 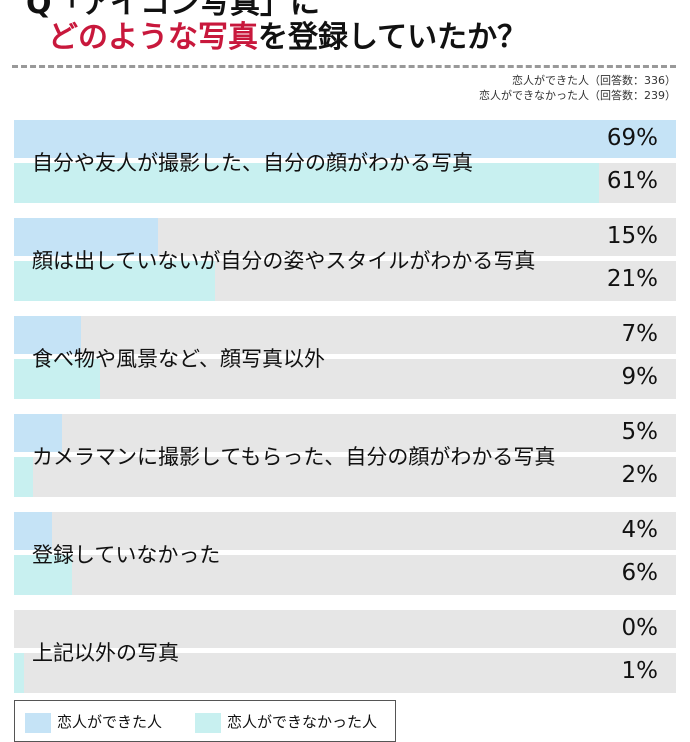 I want to click on title-highlight: どのような写真, so click(x=153, y=37).